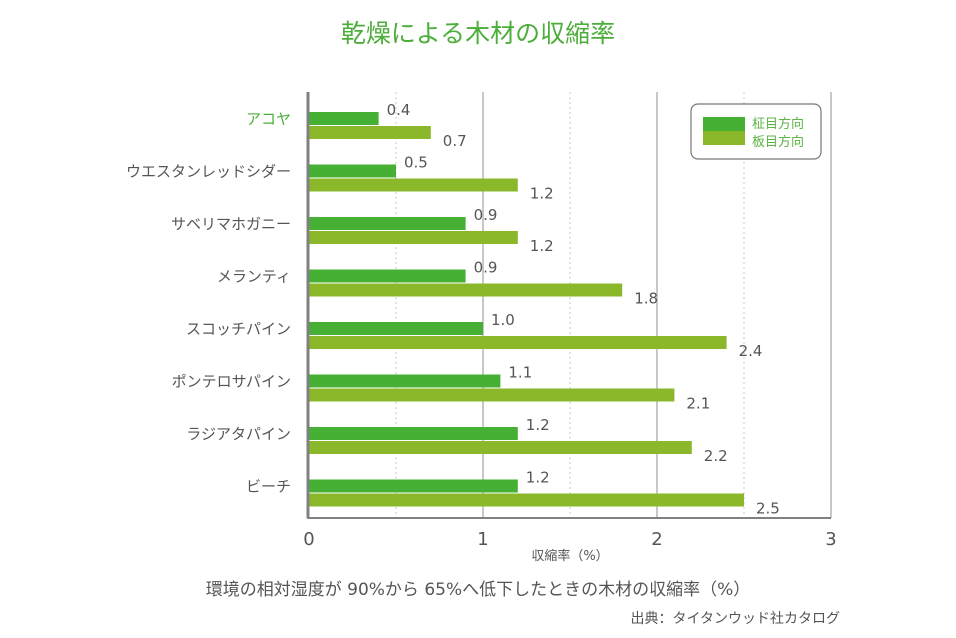 Image resolution: width=956 pixels, height=638 pixels. What do you see at coordinates (656, 539) in the screenshot?
I see `x-tick-label: 2` at bounding box center [656, 539].